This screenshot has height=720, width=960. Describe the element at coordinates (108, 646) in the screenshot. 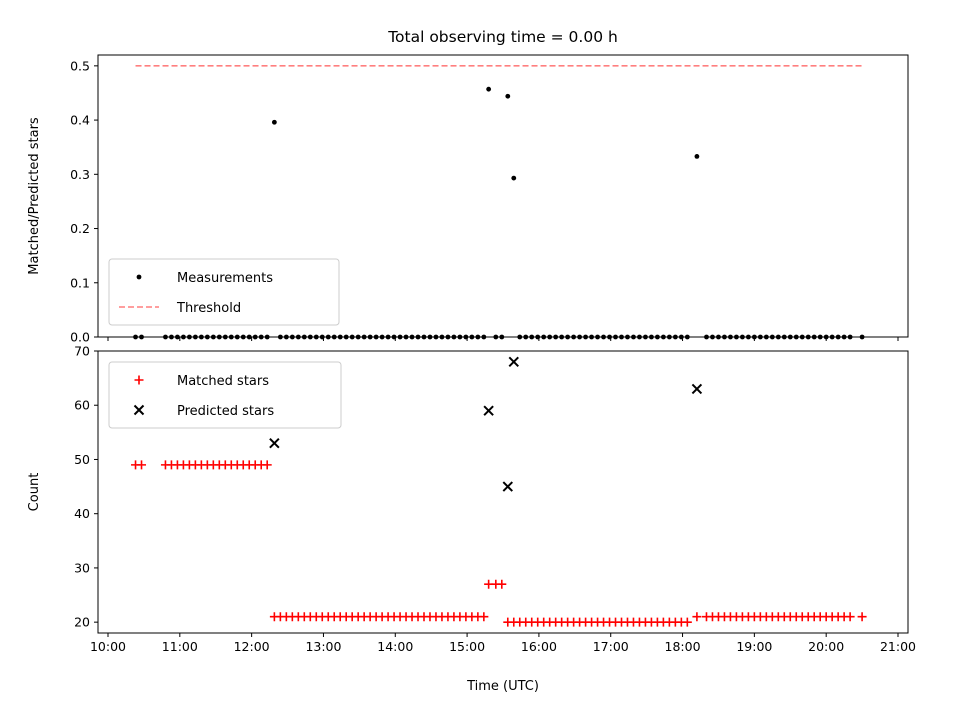

I see `x-tick-label: 10:00` at that location.